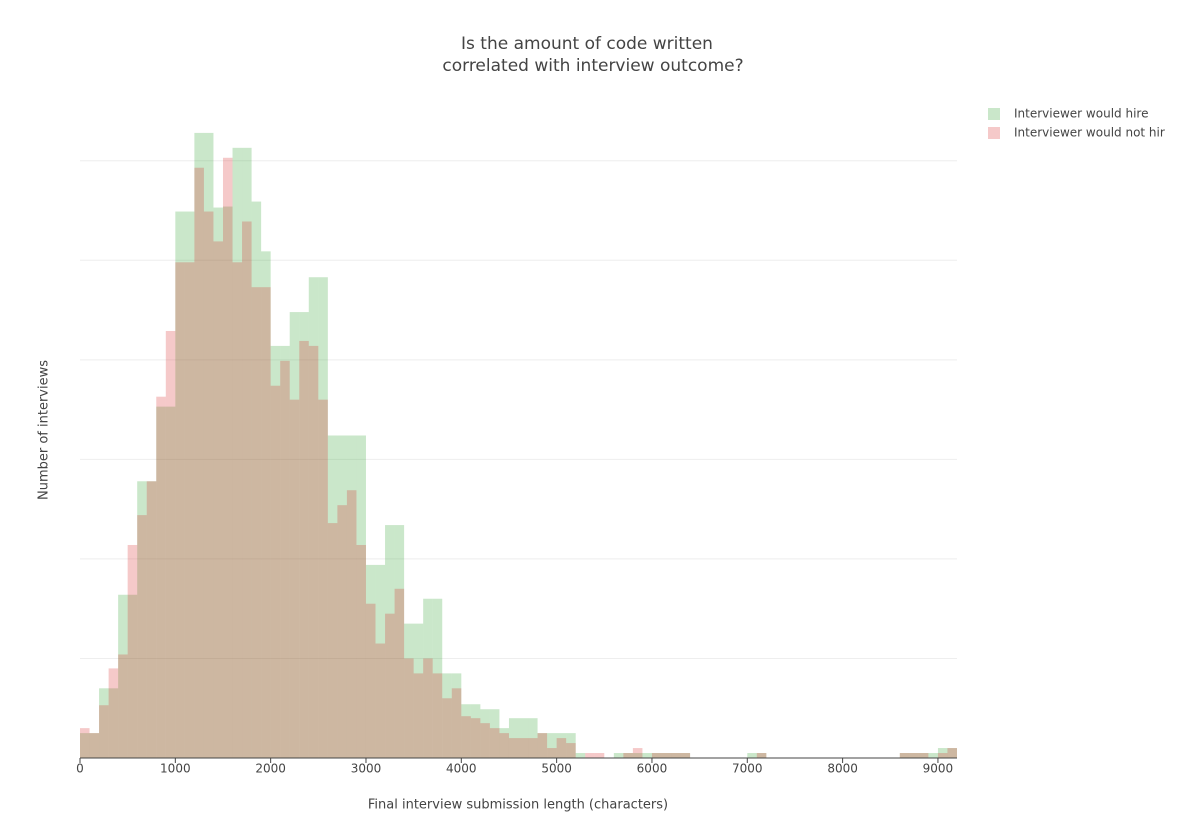 The width and height of the screenshot is (1180, 837). What do you see at coordinates (44, 430) in the screenshot?
I see `y-axis-title: Number of interviews` at bounding box center [44, 430].